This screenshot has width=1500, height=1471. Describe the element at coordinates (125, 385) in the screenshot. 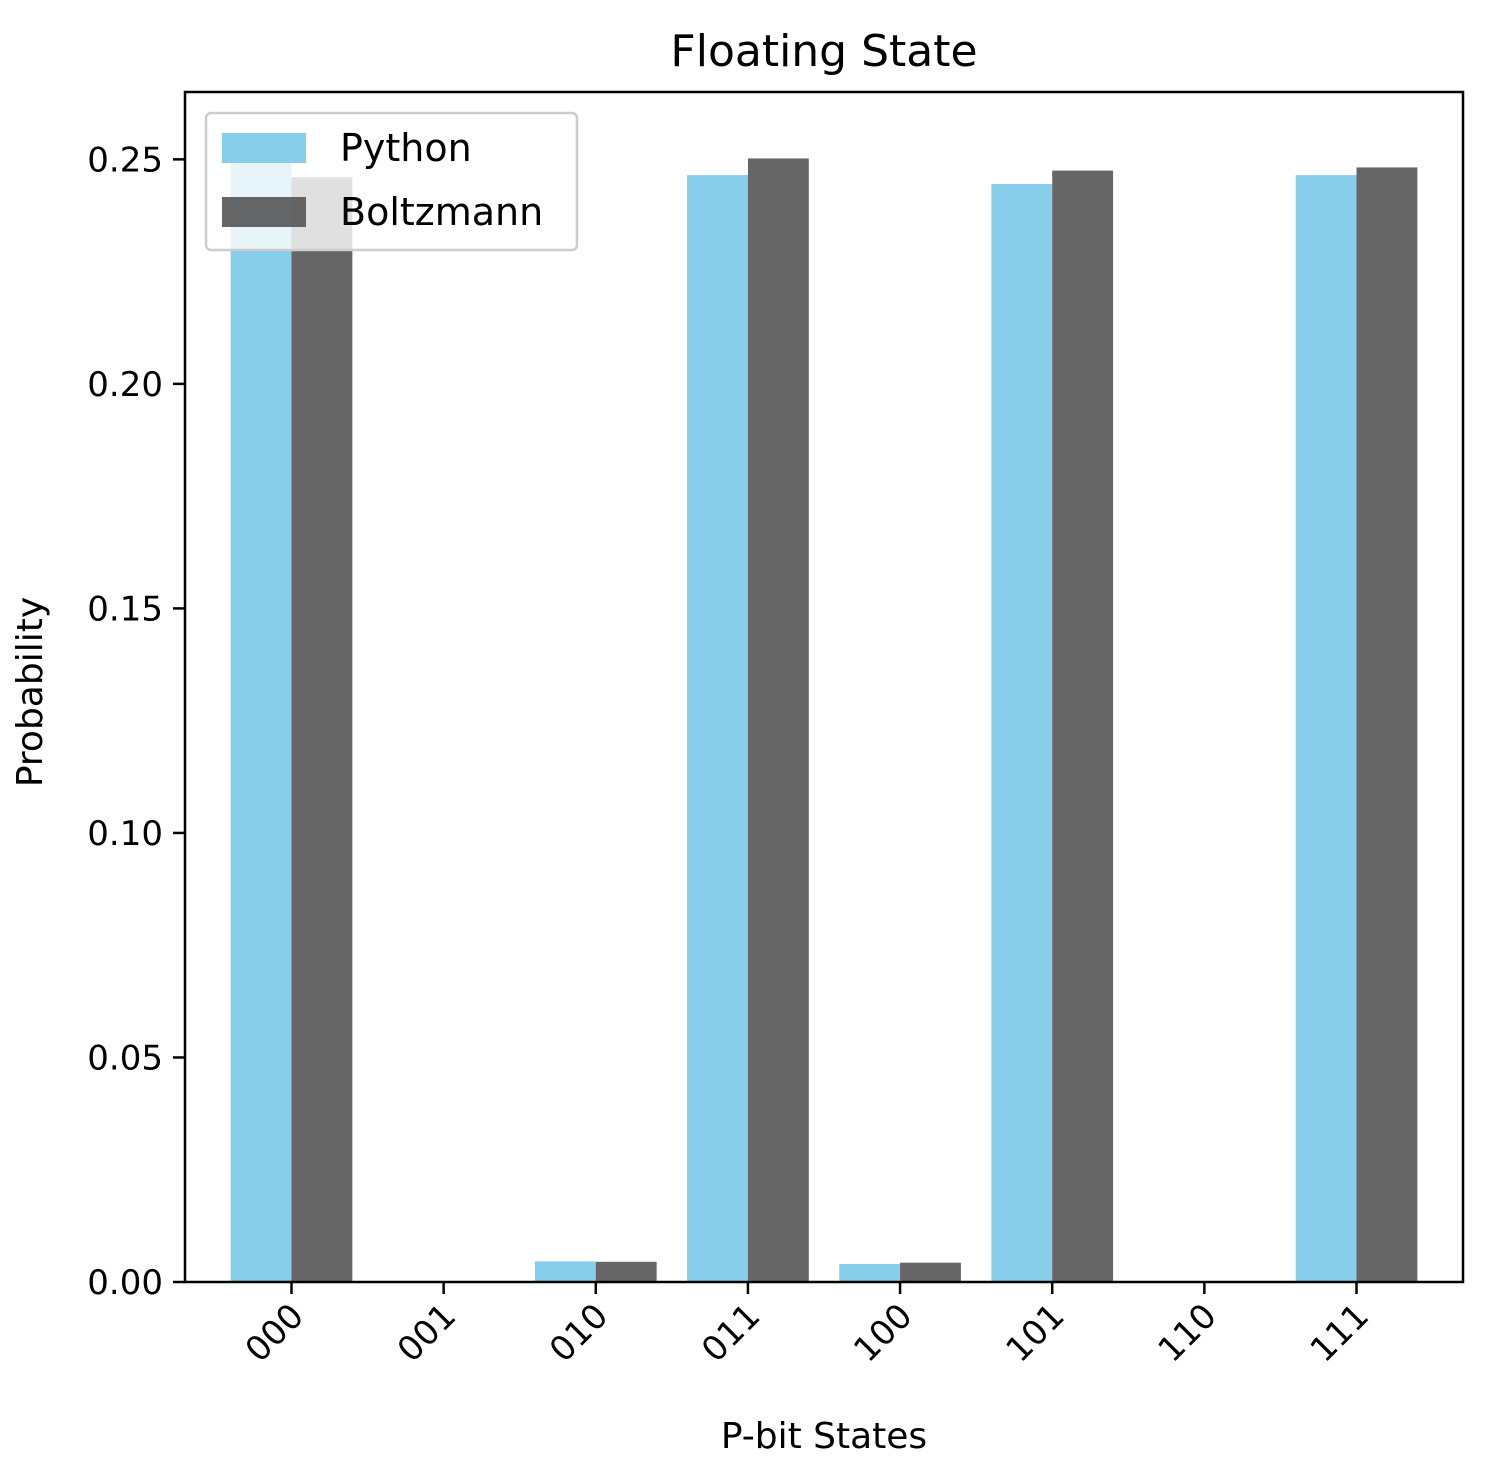

I see `y-tick-label: 0.20` at that location.